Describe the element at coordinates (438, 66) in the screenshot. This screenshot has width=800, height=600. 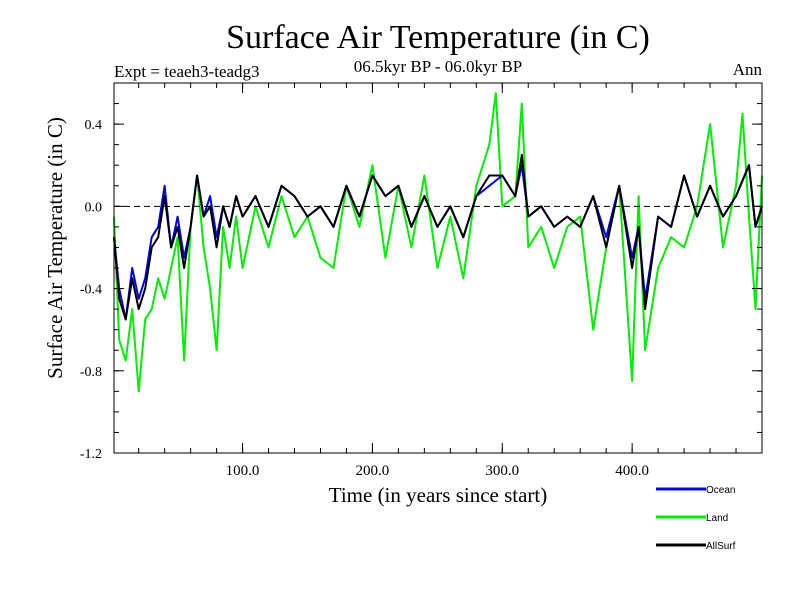
I see `chart-subtitle: 06.5kyr BP - 06.0kyr BP` at that location.